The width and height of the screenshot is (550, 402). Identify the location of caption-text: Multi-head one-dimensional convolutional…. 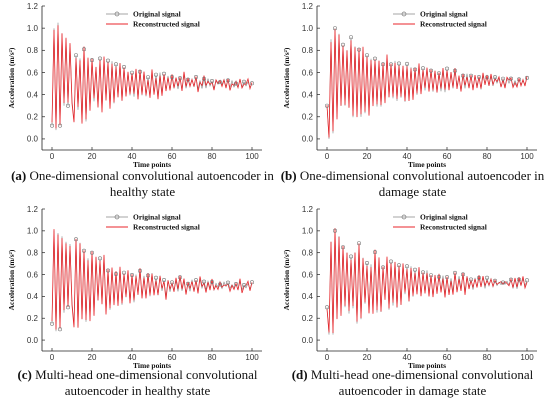
(144, 382).